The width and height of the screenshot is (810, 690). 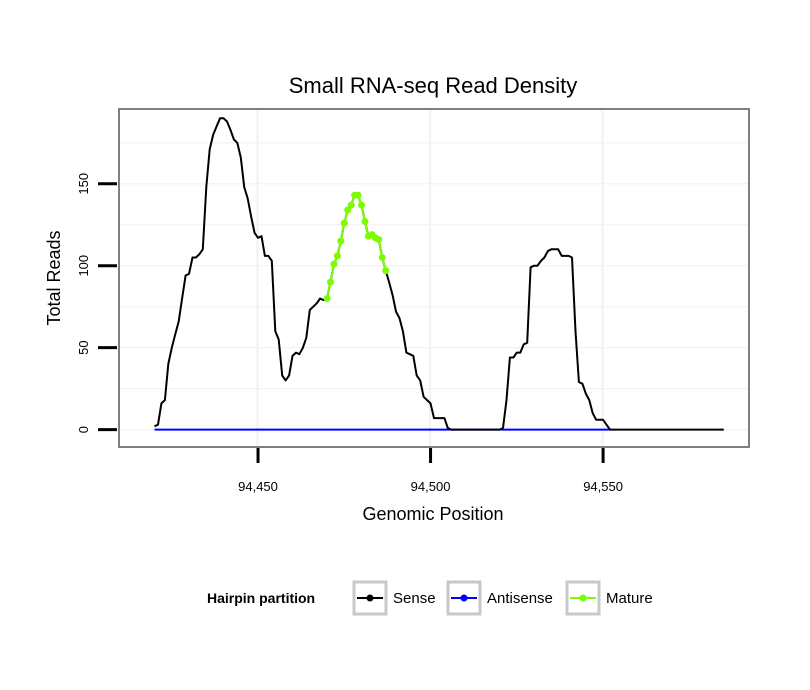 What do you see at coordinates (83, 266) in the screenshot?
I see `y-tick-label: 100` at bounding box center [83, 266].